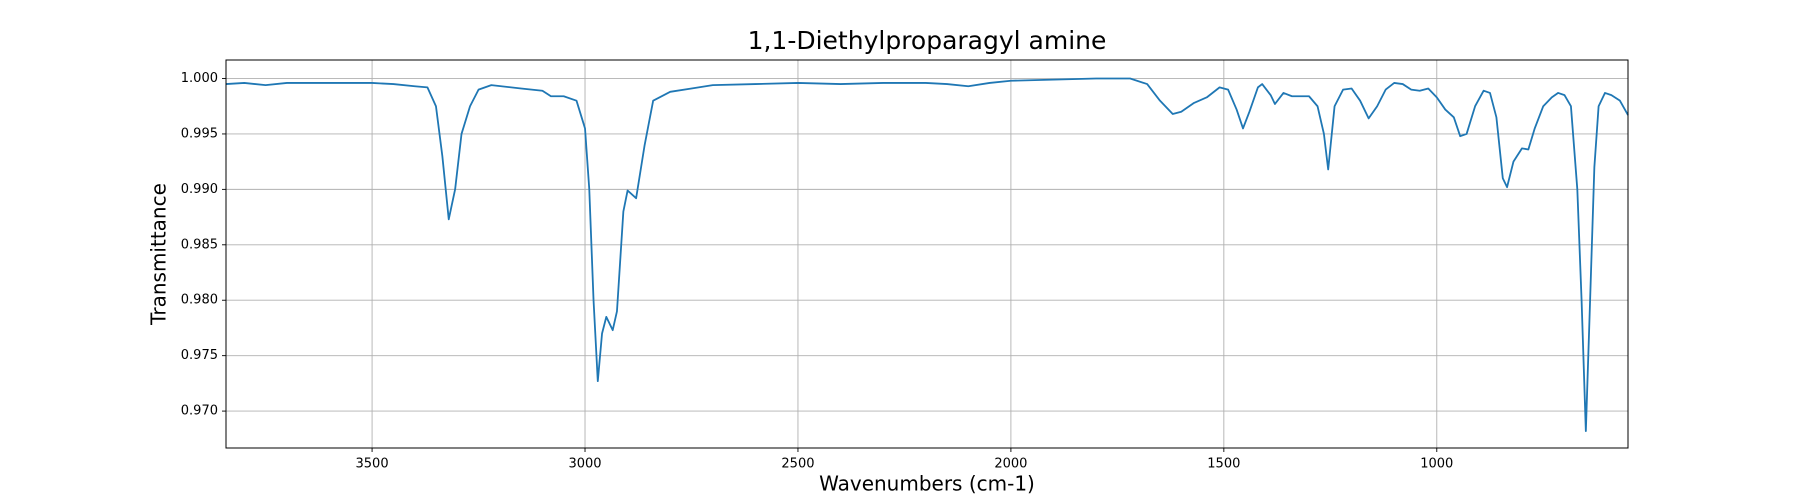  Describe the element at coordinates (199, 189) in the screenshot. I see `y-tick-label: 0.990` at that location.